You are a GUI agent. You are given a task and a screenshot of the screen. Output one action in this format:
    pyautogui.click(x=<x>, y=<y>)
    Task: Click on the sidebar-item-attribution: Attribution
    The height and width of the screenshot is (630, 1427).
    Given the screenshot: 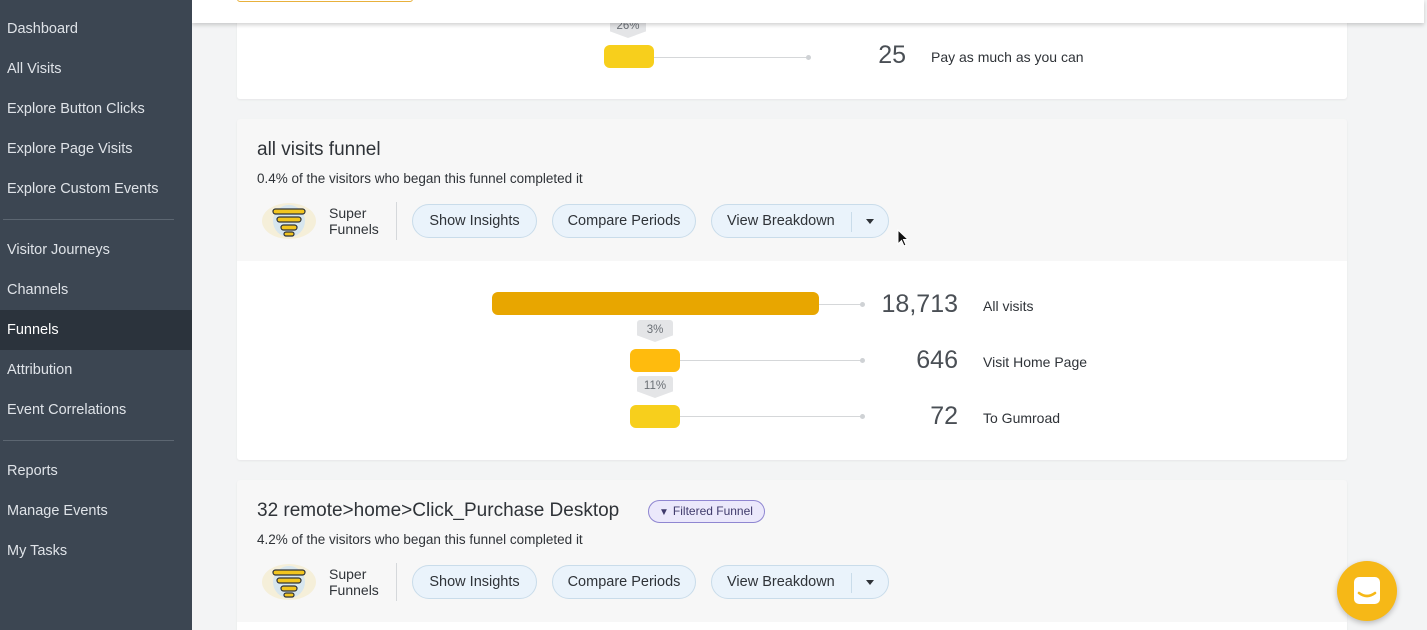 What is the action you would take?
    pyautogui.click(x=40, y=370)
    